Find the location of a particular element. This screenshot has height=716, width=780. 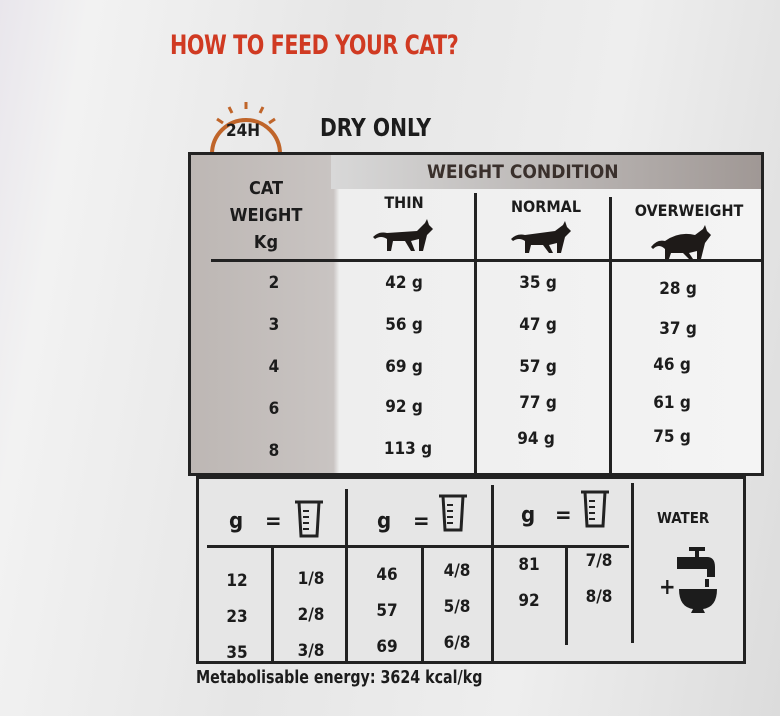

clock-24h-icon is located at coordinates (246, 128).